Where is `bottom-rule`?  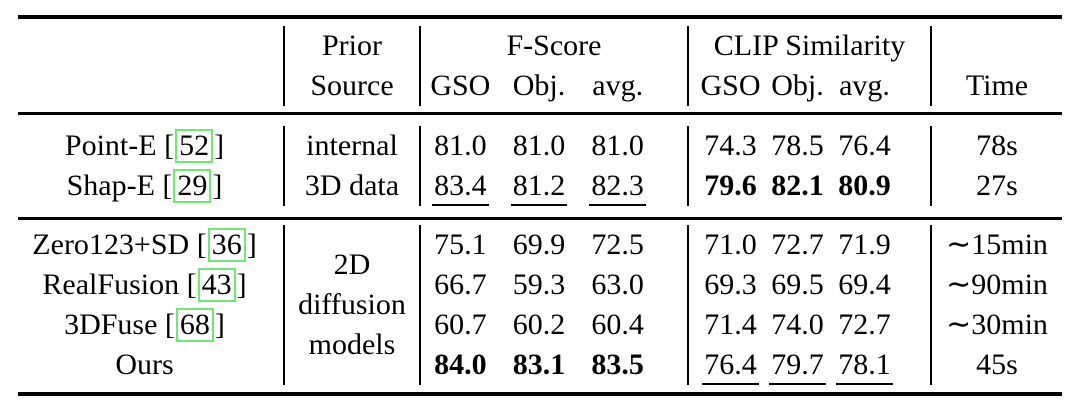 bottom-rule is located at coordinates (540, 394).